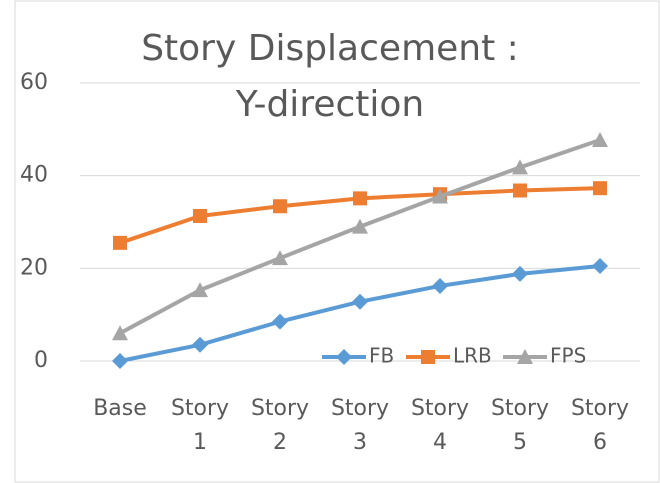  Describe the element at coordinates (360, 425) in the screenshot. I see `x-tick-label: Story 3` at that location.